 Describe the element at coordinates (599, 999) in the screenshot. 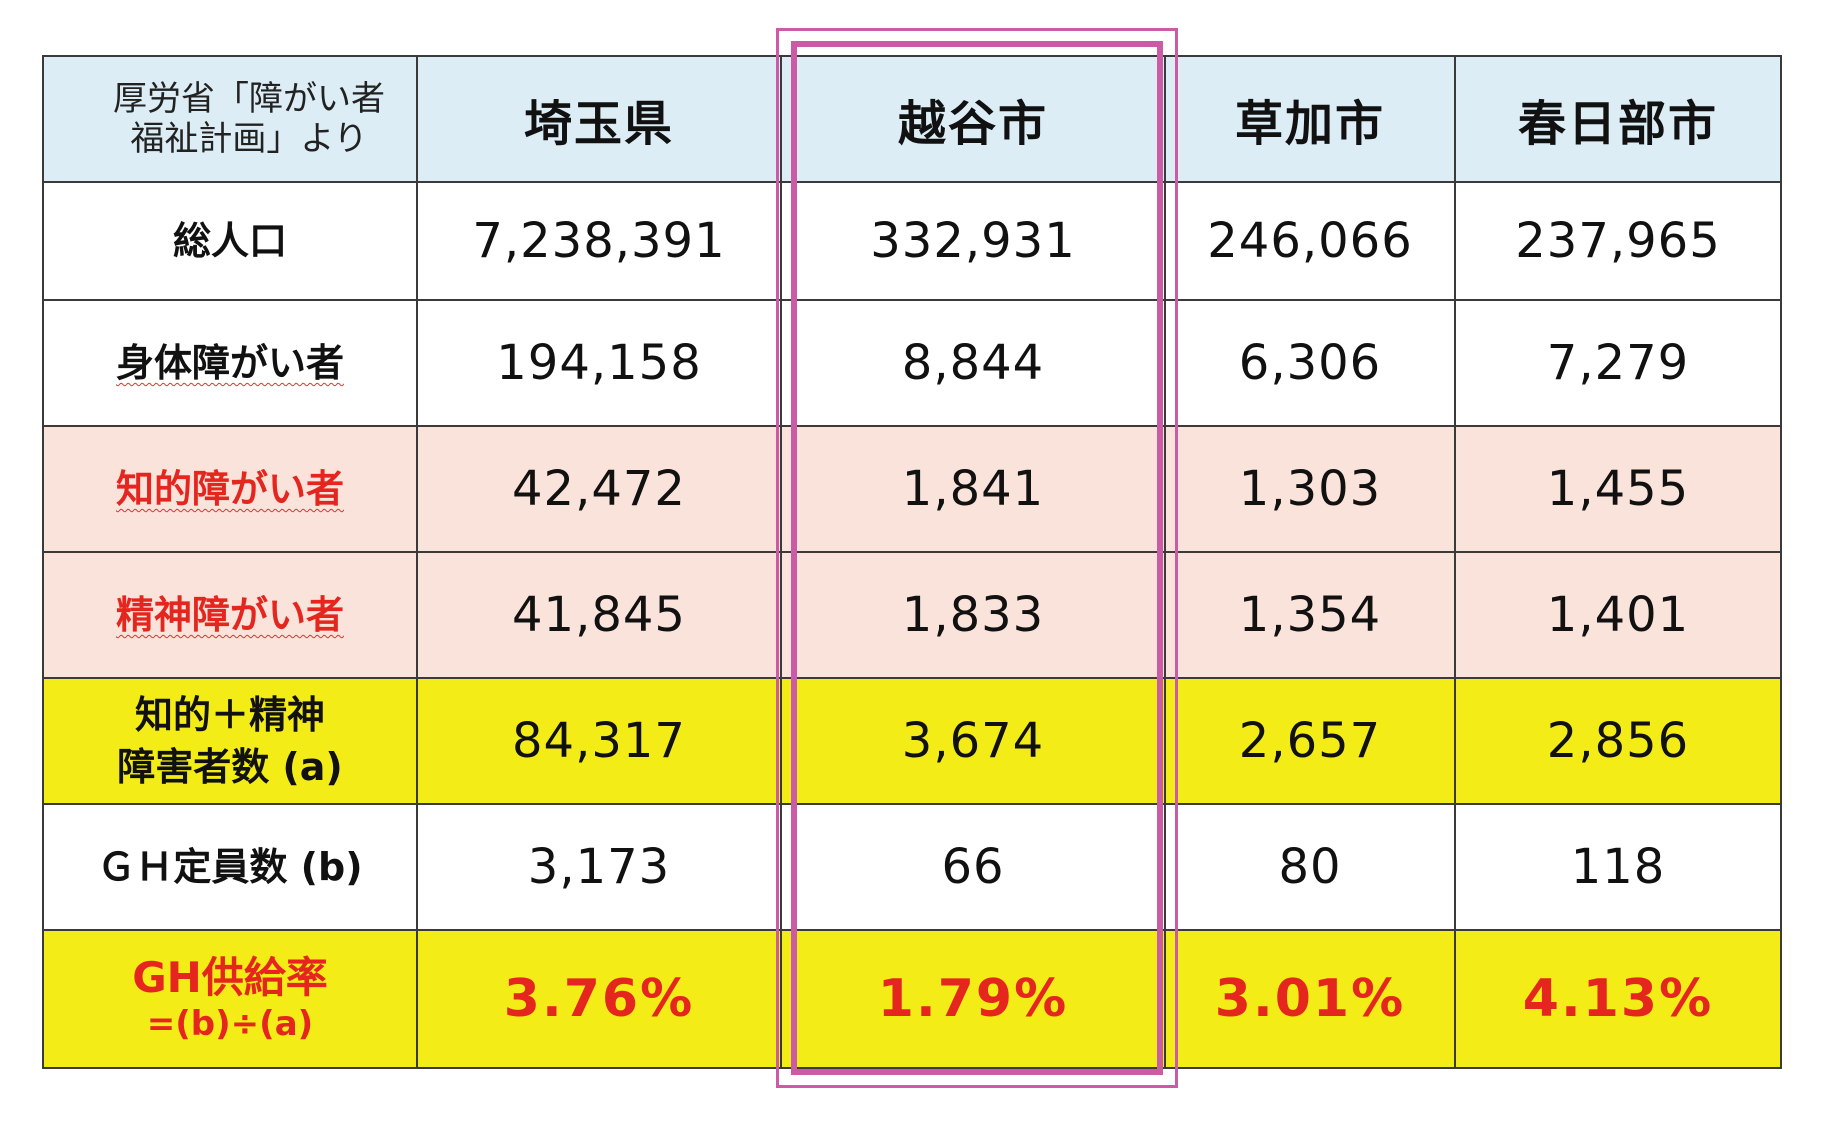

I see `rate-cell: 3.76%` at that location.